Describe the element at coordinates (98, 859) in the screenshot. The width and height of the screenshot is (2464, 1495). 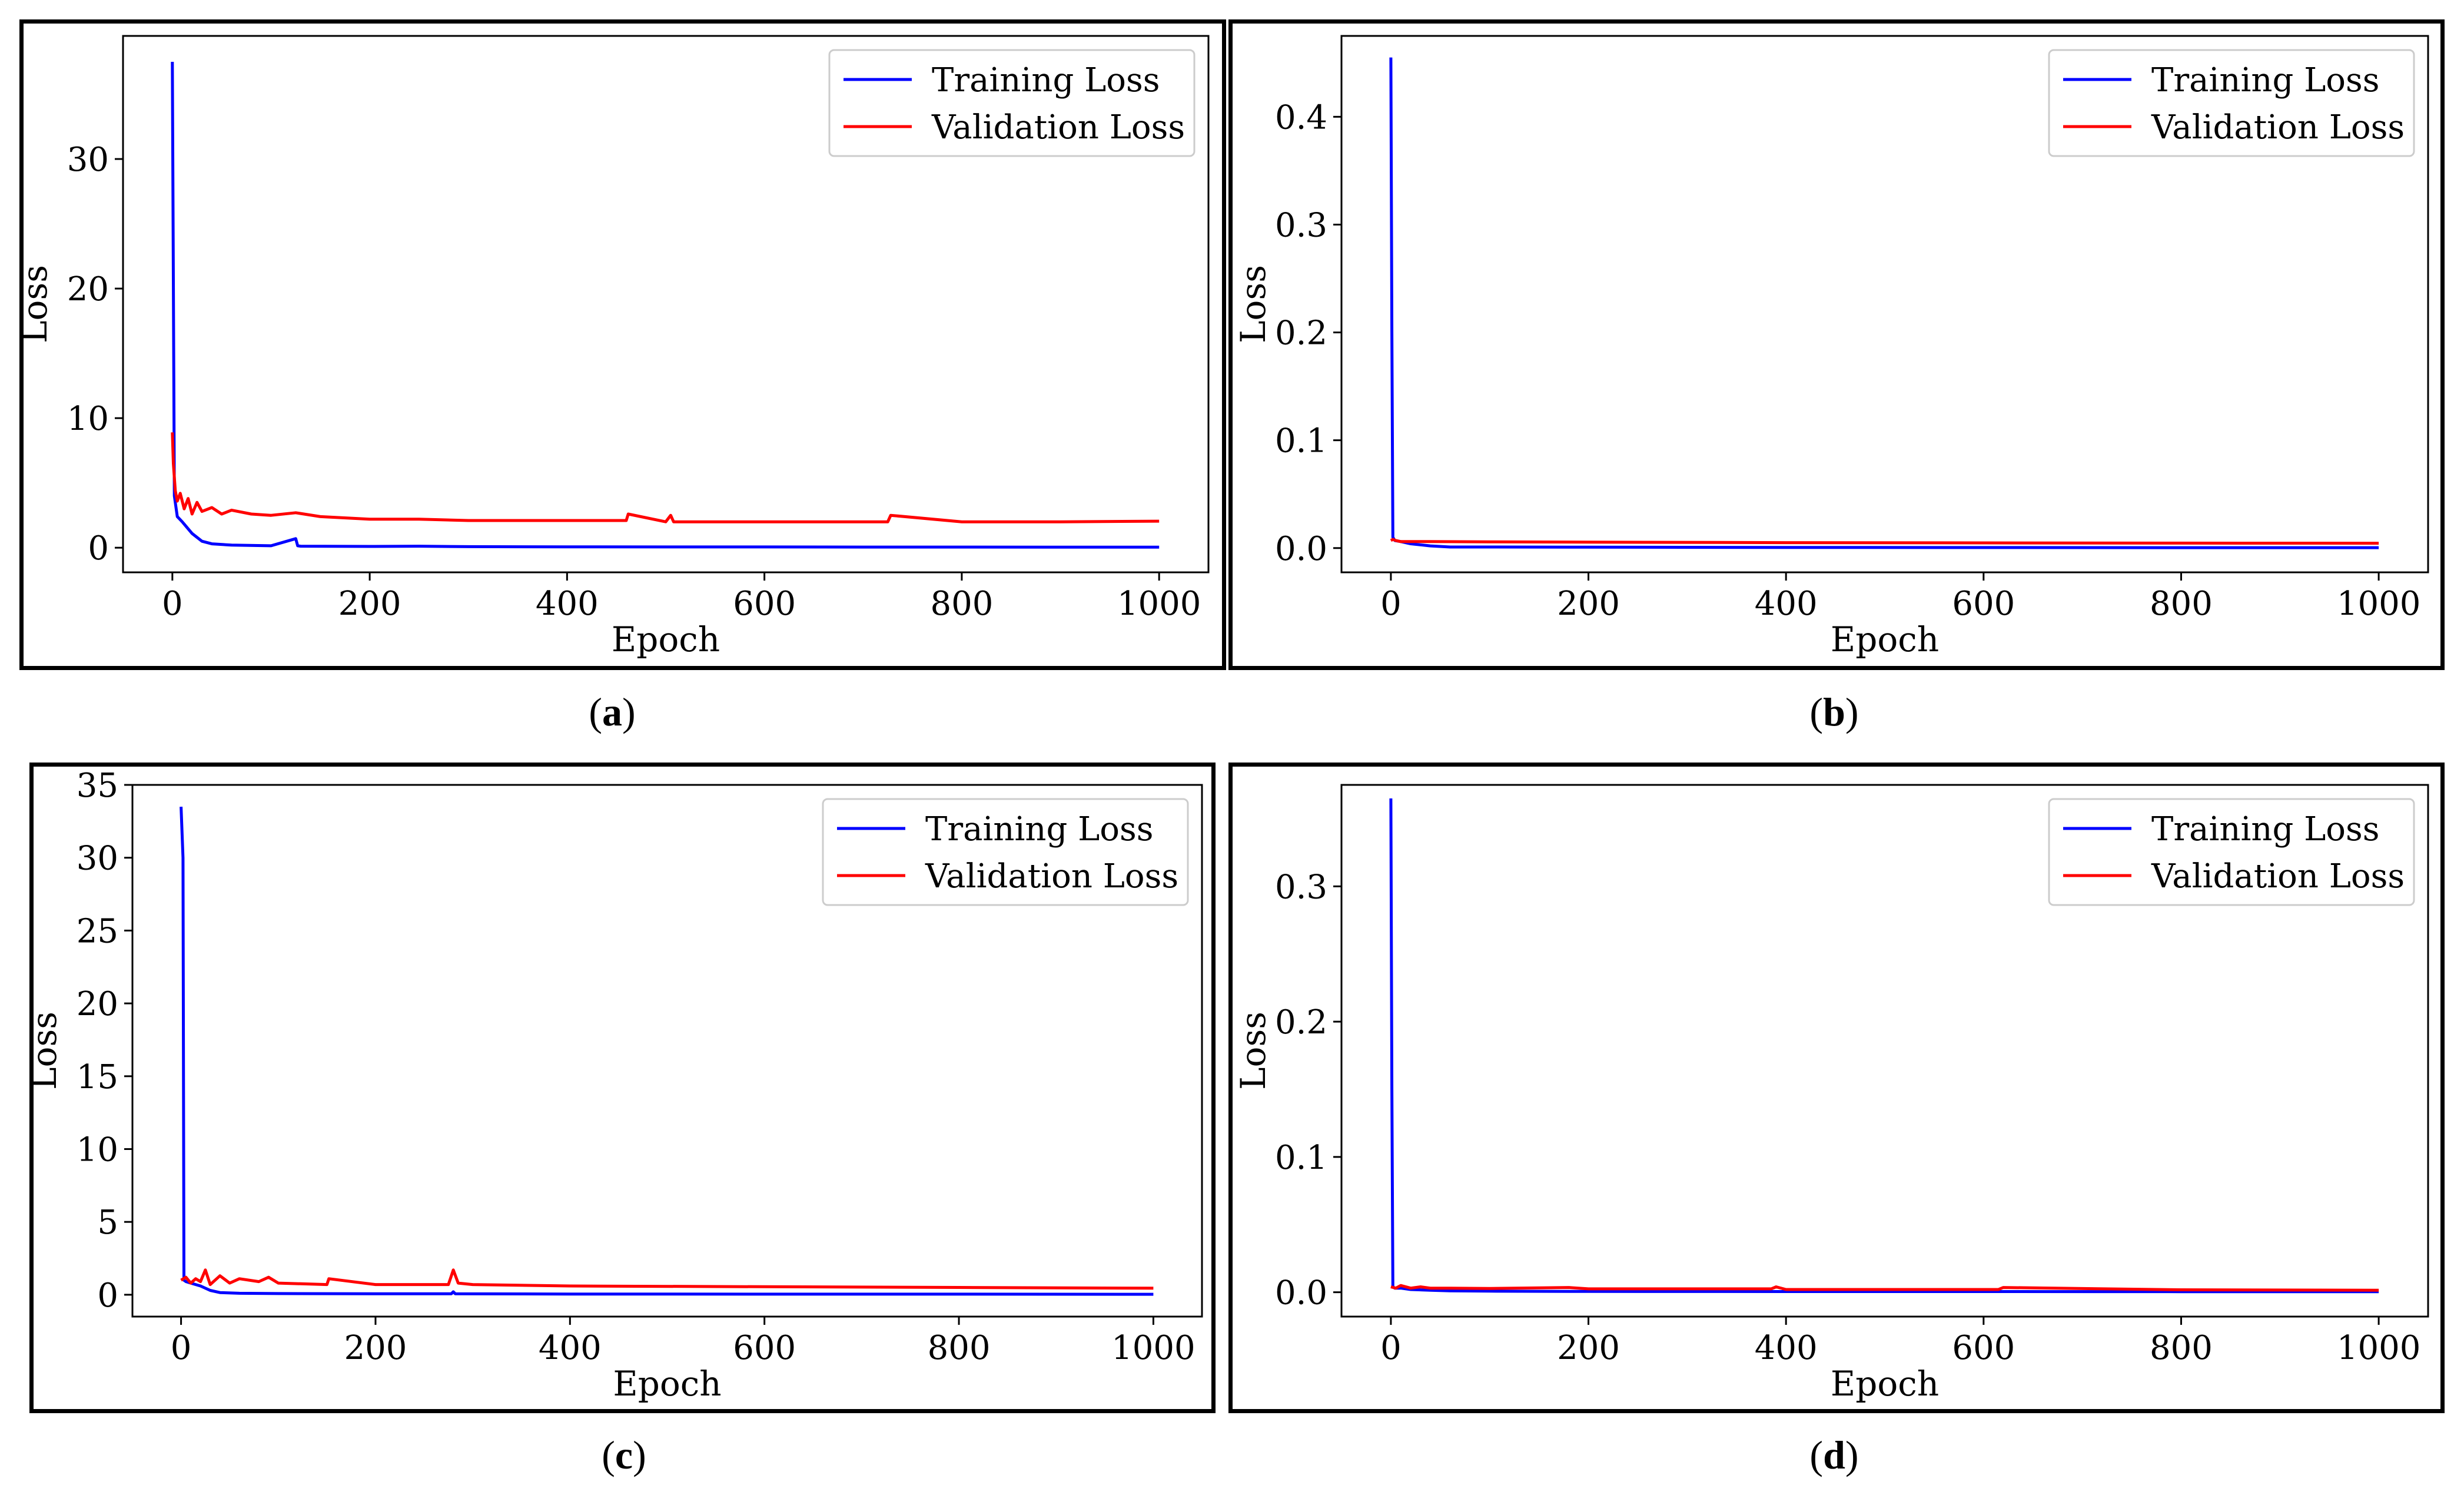
I see `y-tick-label-c: 30` at that location.